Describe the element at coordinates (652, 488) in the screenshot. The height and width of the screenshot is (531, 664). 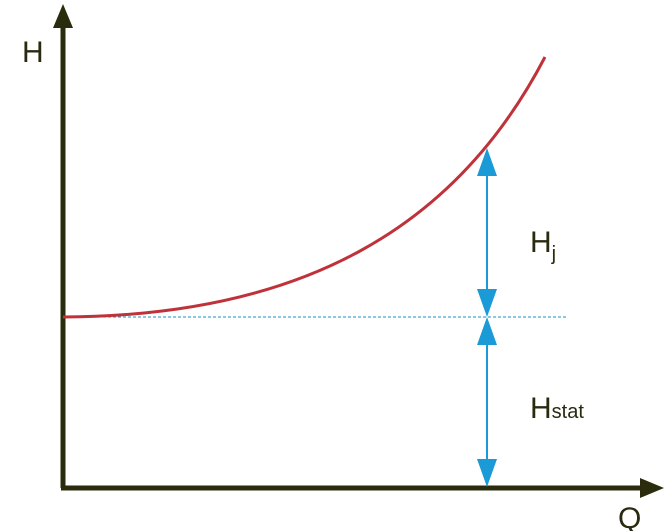
I see `x-axis-arrow` at that location.